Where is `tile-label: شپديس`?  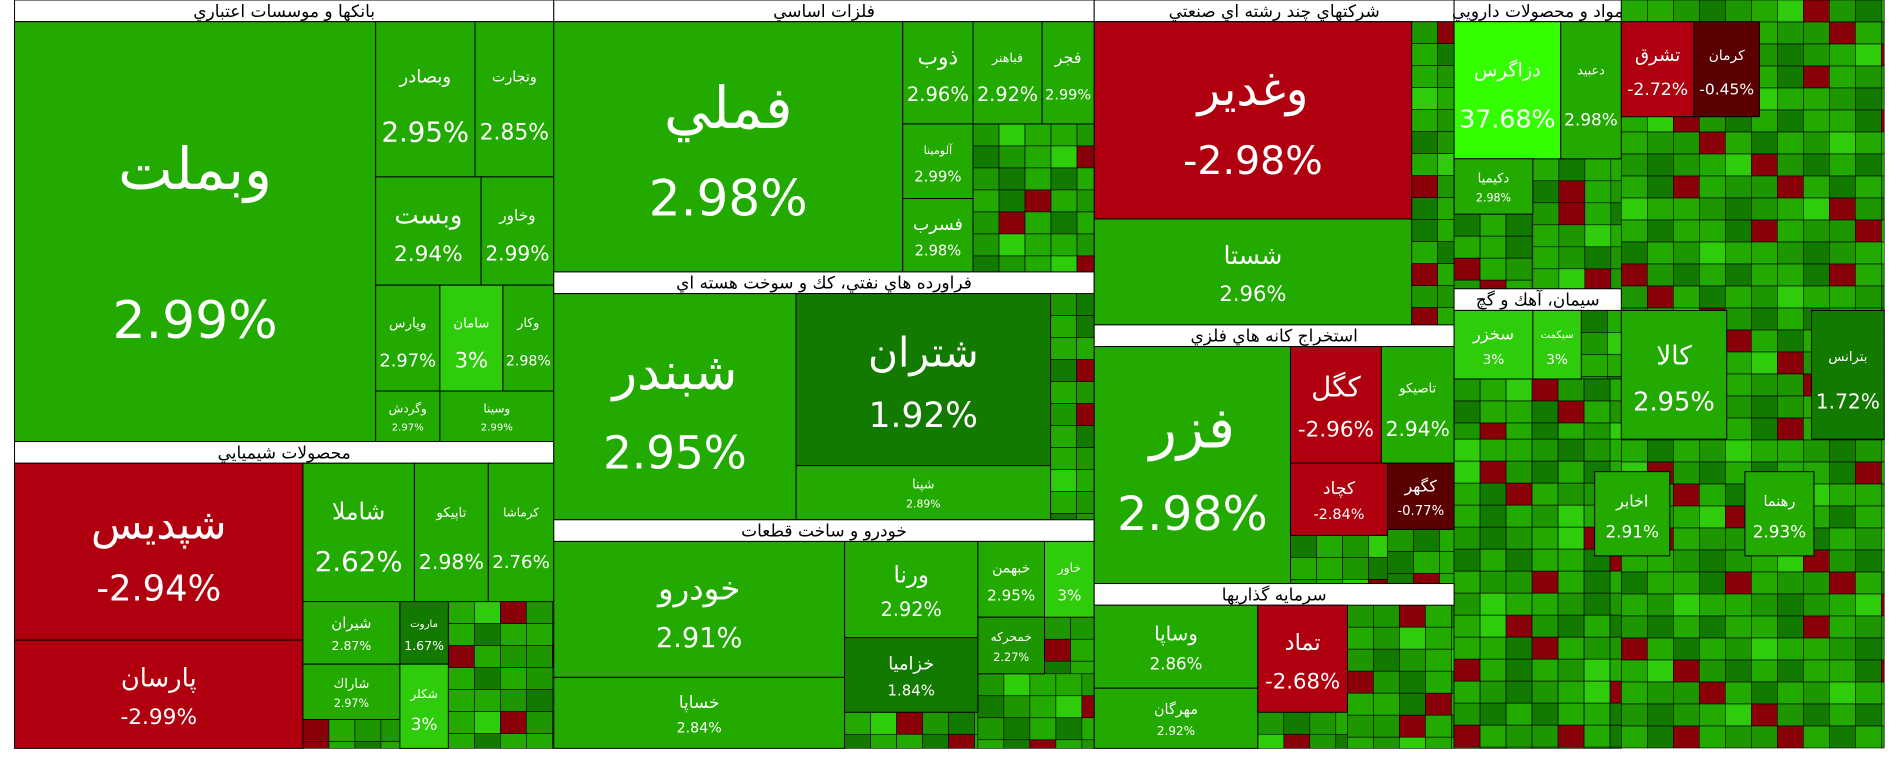
tile-label: شپديس is located at coordinates (159, 524).